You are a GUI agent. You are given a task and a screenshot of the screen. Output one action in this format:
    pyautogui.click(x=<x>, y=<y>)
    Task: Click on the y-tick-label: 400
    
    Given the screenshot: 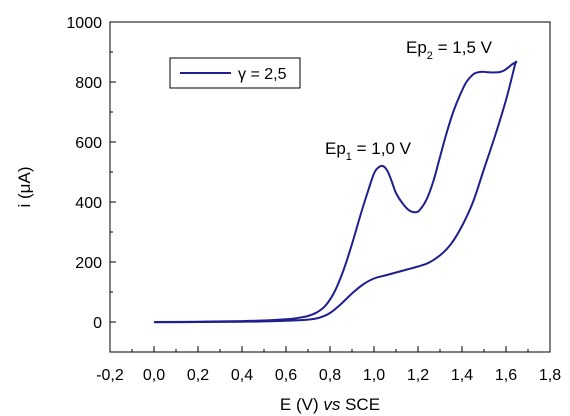 What is the action you would take?
    pyautogui.click(x=88, y=203)
    